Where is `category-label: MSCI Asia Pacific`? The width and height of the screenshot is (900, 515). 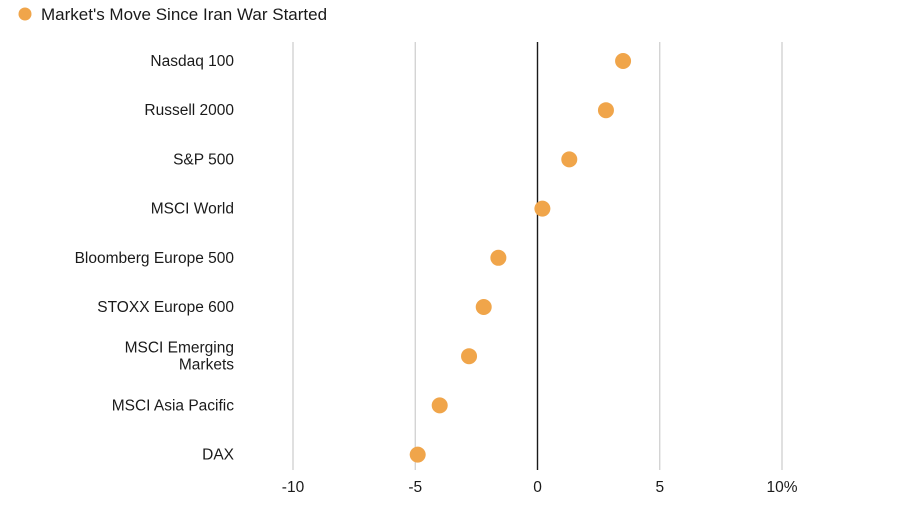 category-label: MSCI Asia Pacific is located at coordinates (173, 405).